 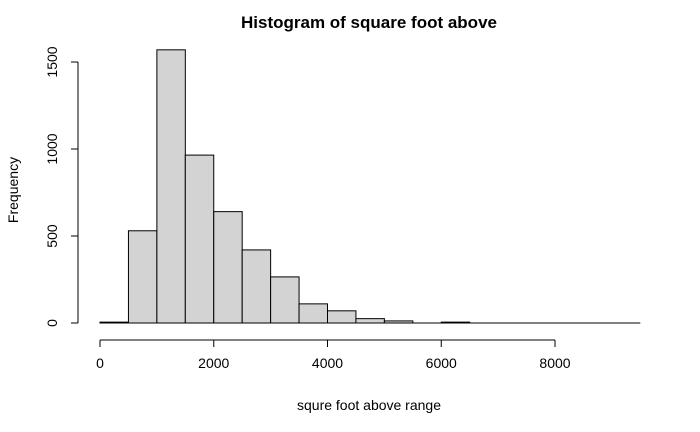 I want to click on x-tick-label: 8000, so click(x=554, y=363).